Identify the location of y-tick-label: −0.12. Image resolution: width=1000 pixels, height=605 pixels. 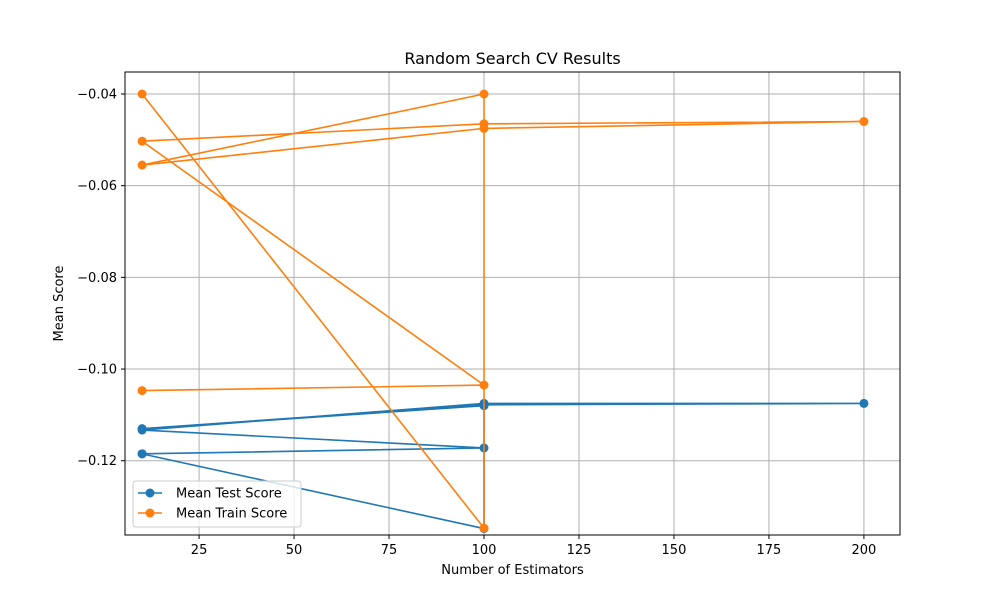
(97, 461).